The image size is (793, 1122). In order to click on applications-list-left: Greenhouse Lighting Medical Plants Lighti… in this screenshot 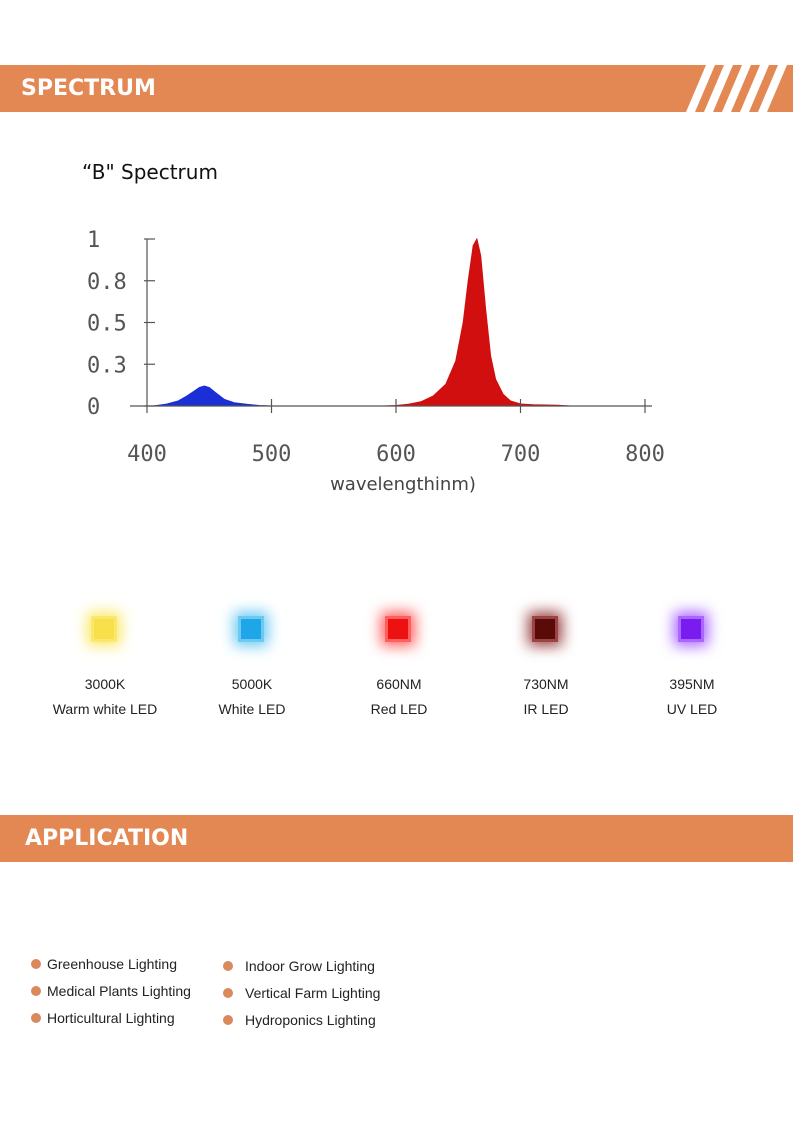, I will do `click(111, 990)`.